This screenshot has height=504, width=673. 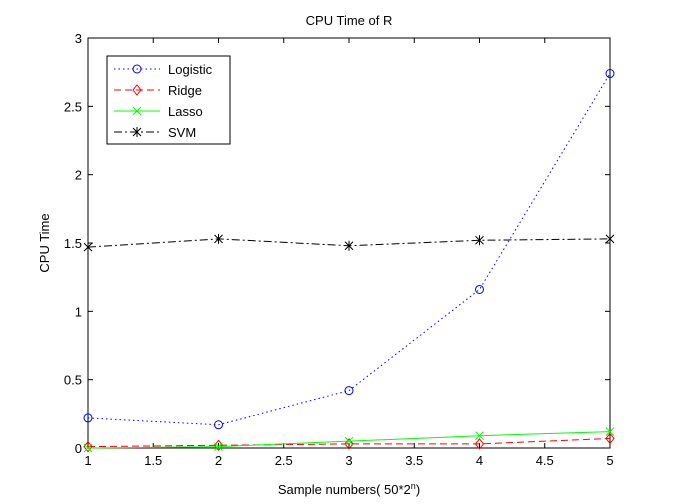 I want to click on series-lasso, so click(x=349, y=440).